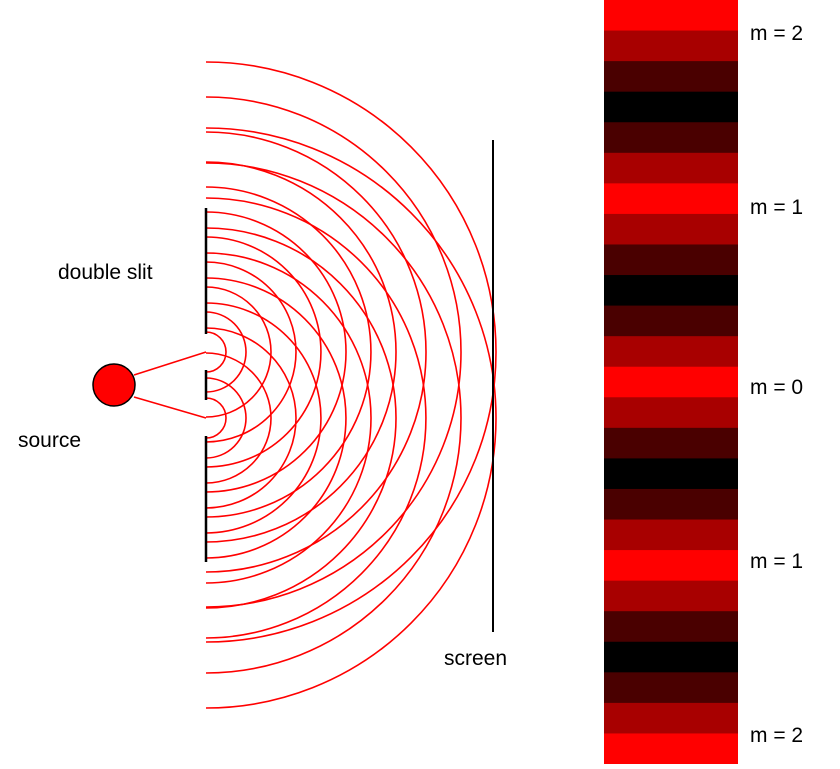  Describe the element at coordinates (777, 33) in the screenshot. I see `order-label-m2-top: m = 2` at that location.